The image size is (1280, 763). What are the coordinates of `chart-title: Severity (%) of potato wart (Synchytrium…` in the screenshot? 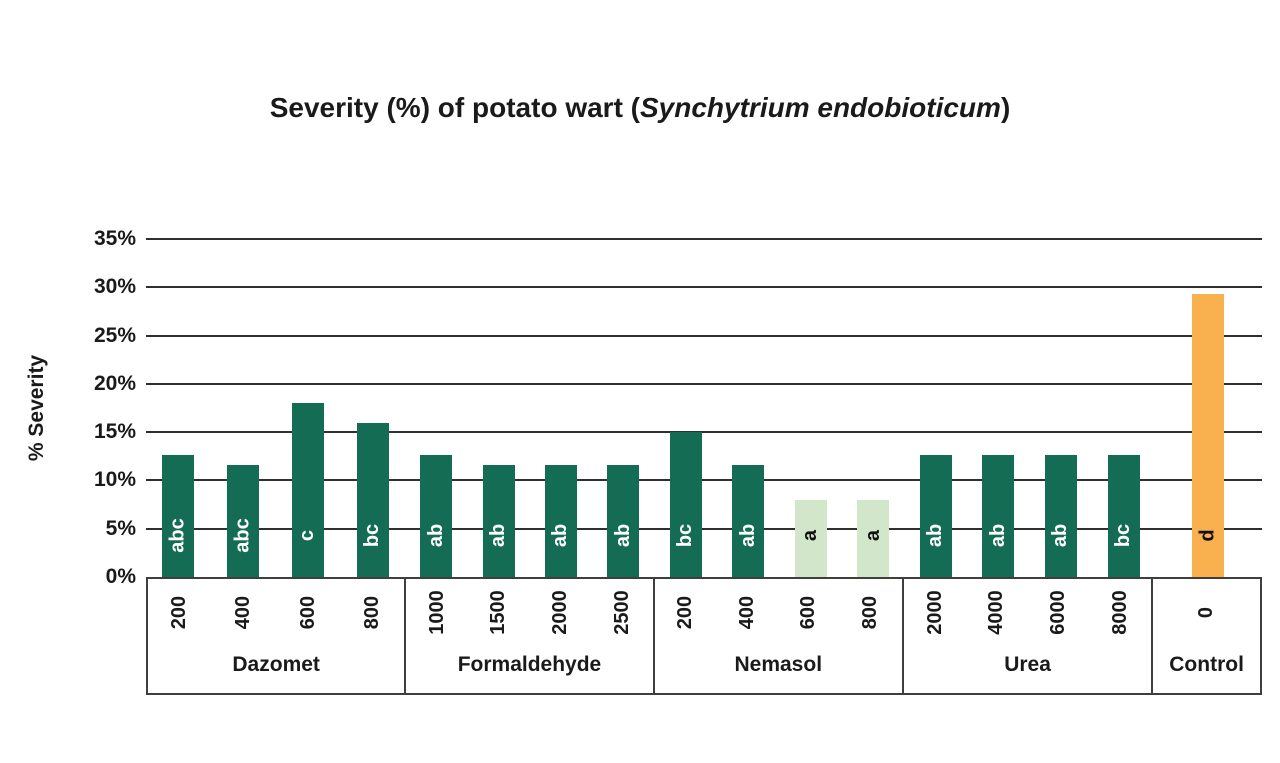 It's located at (640, 108).